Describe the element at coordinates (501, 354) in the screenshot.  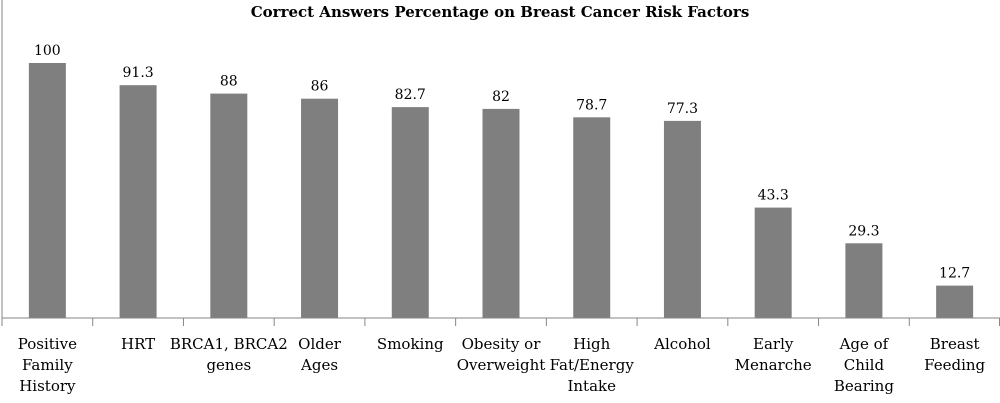
I see `x-tick-label: Obesity or Overweight` at that location.